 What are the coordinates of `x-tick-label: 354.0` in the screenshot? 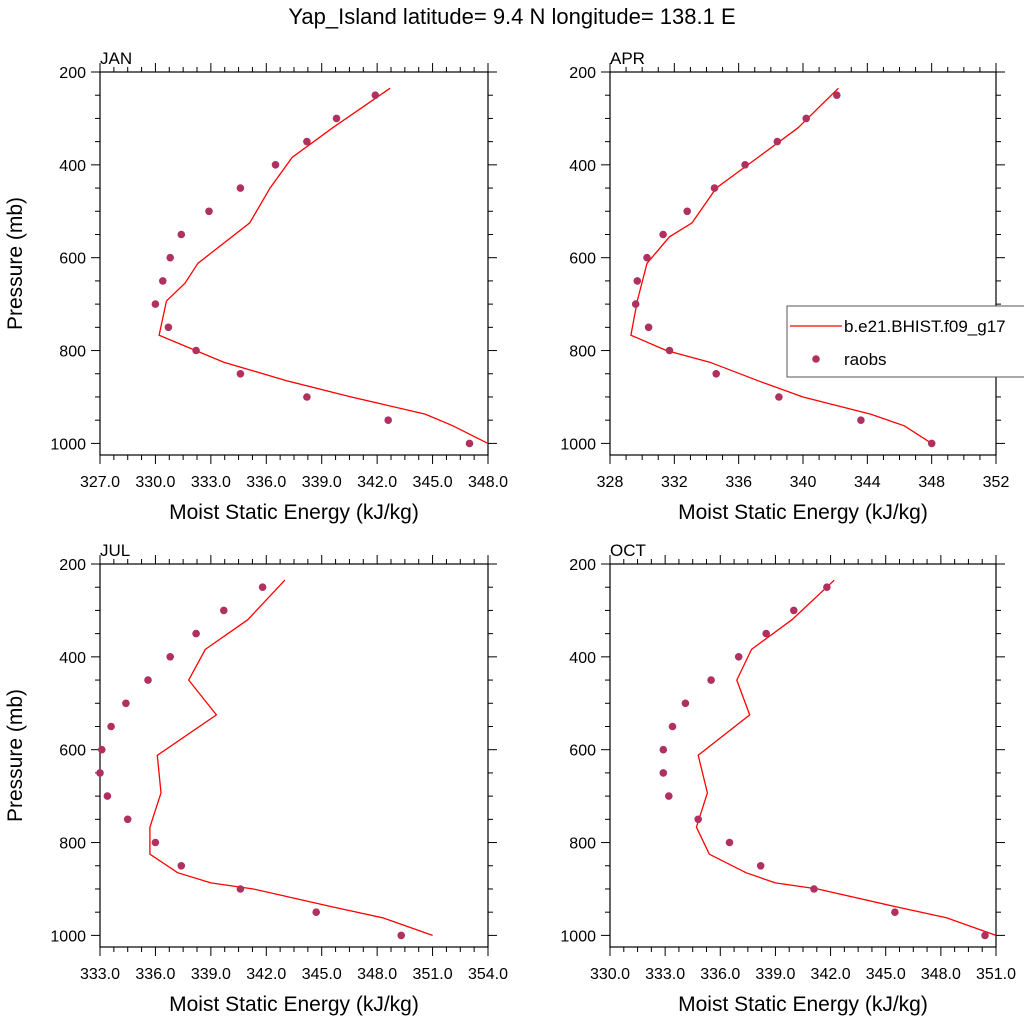 It's located at (488, 974).